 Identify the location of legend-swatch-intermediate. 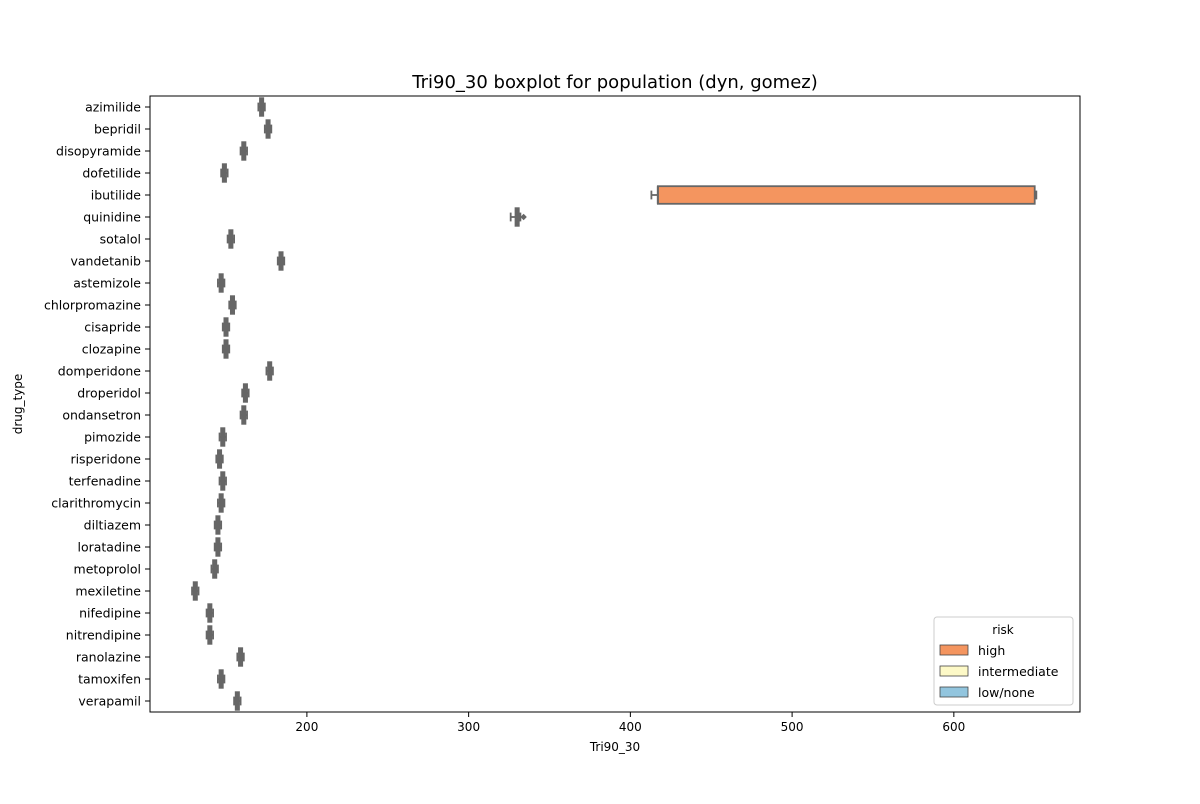
(954, 671).